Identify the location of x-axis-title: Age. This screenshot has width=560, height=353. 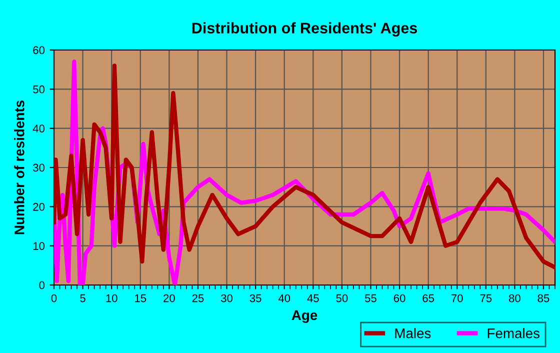
(305, 316).